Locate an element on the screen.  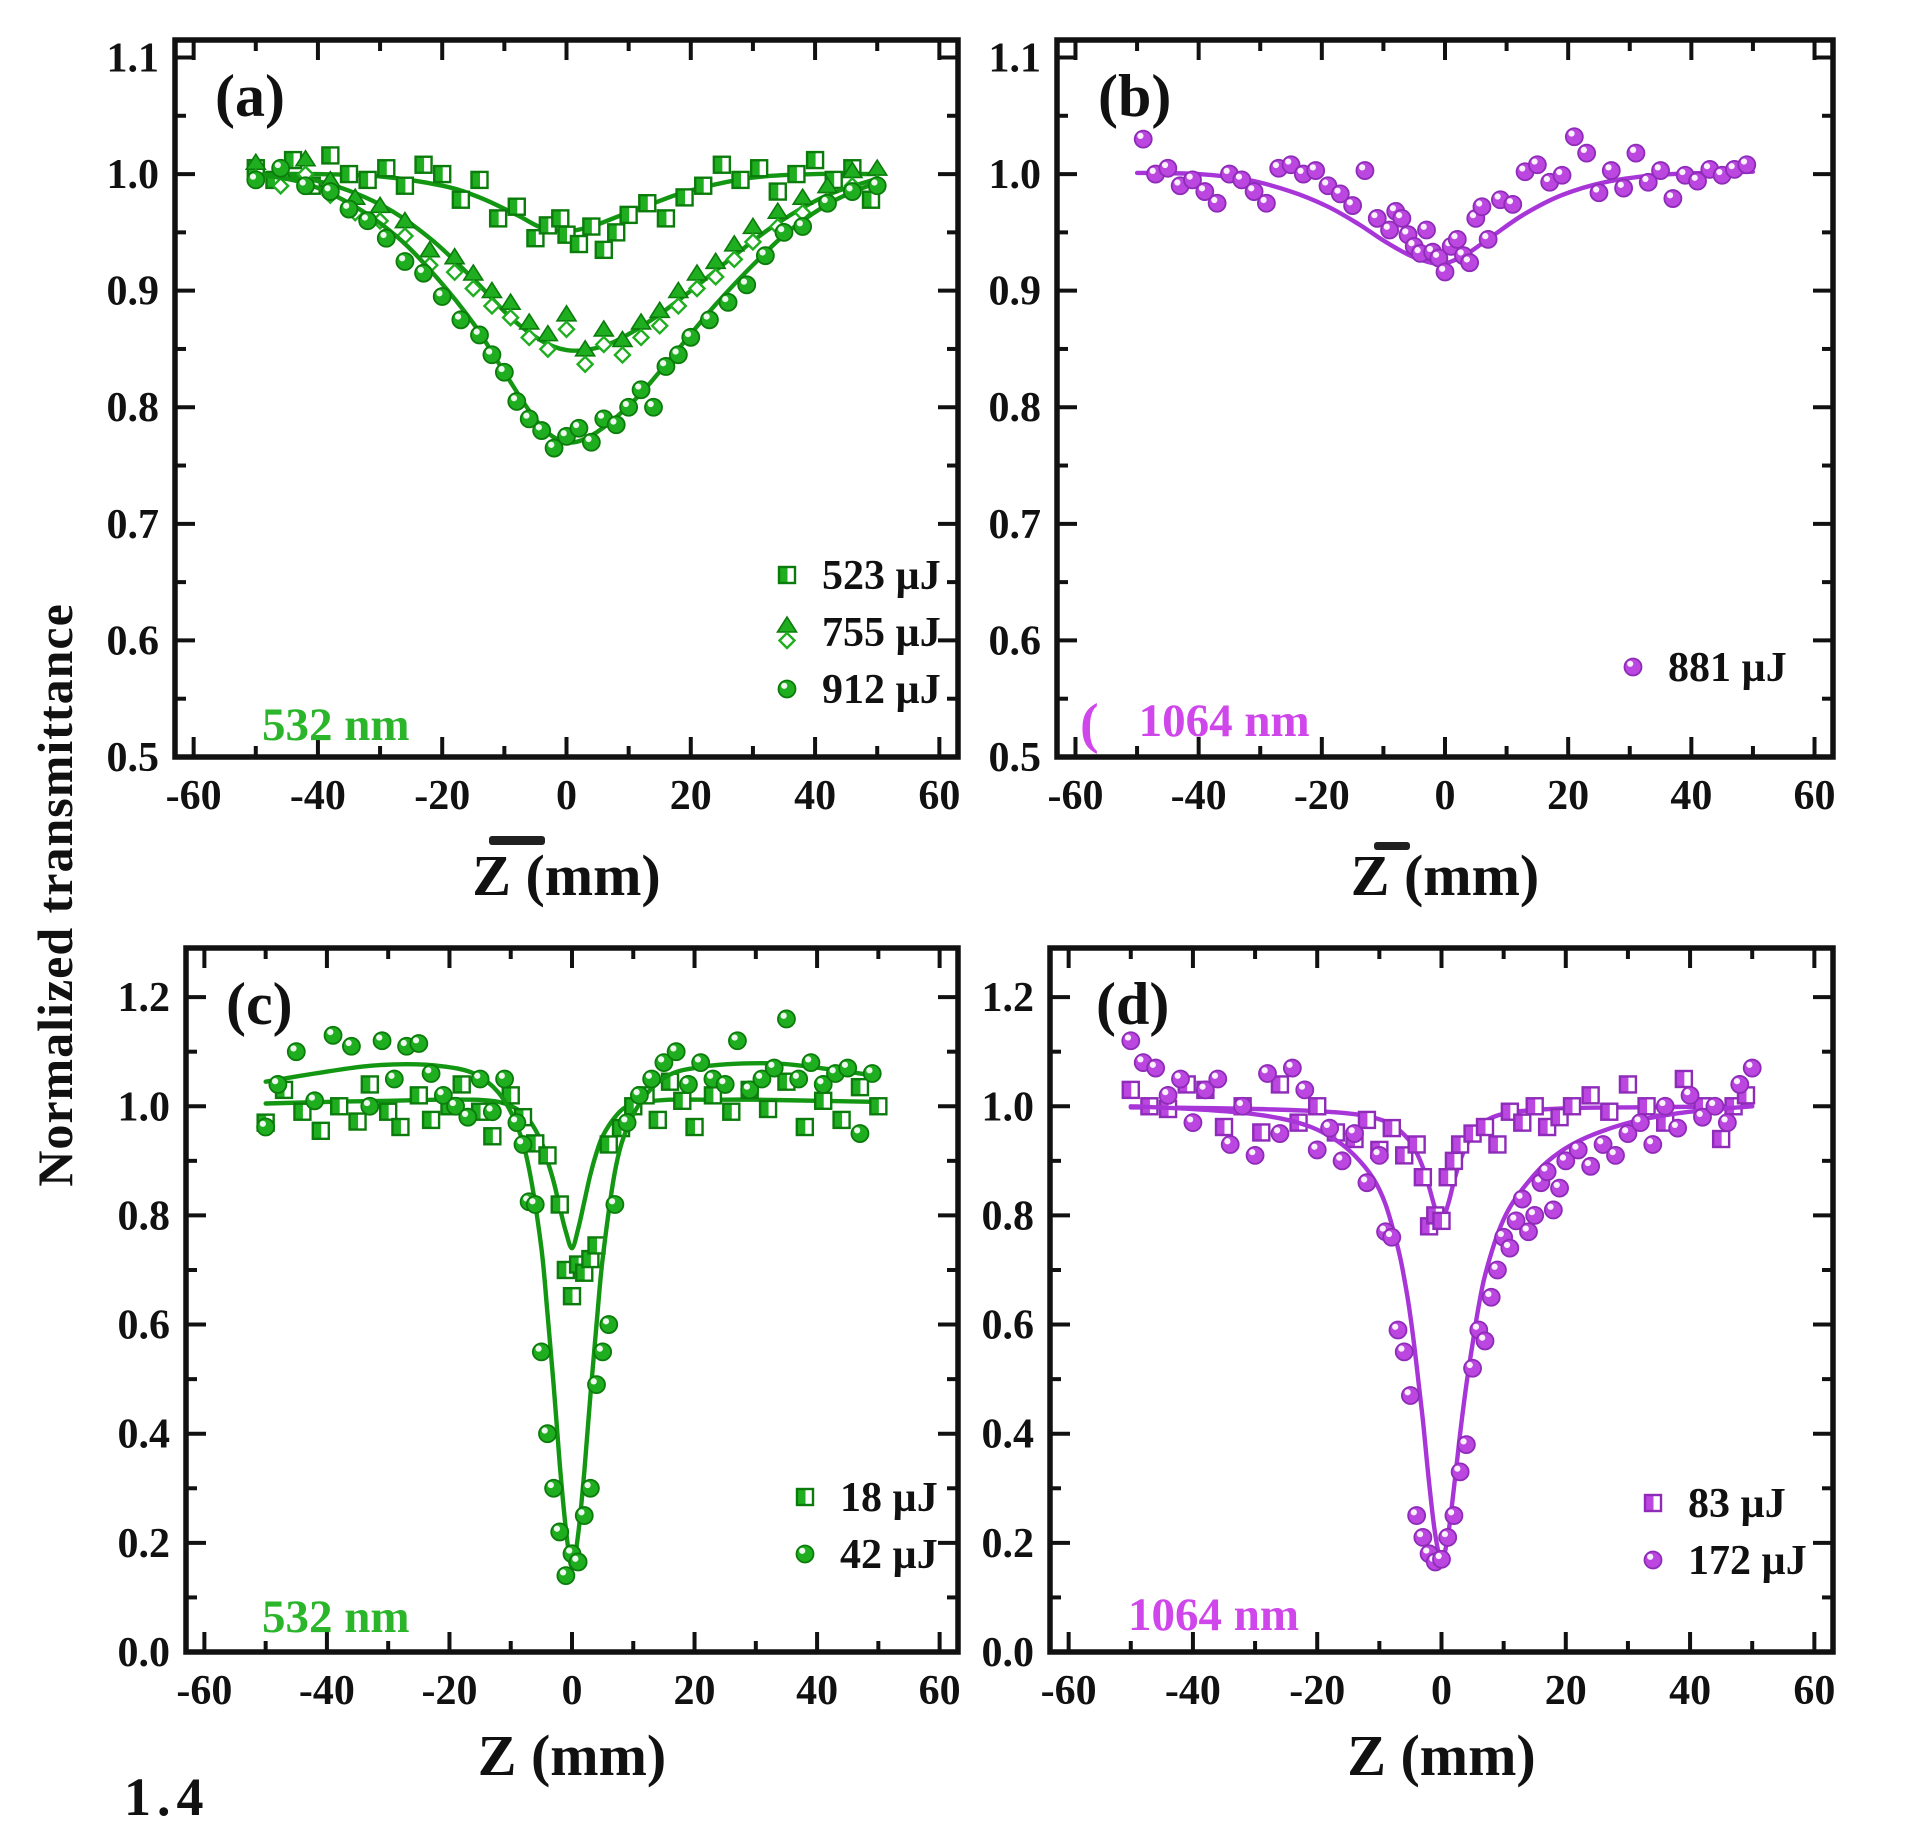
panel-d-wavelength-label: 1064 nm is located at coordinates (1214, 1615).